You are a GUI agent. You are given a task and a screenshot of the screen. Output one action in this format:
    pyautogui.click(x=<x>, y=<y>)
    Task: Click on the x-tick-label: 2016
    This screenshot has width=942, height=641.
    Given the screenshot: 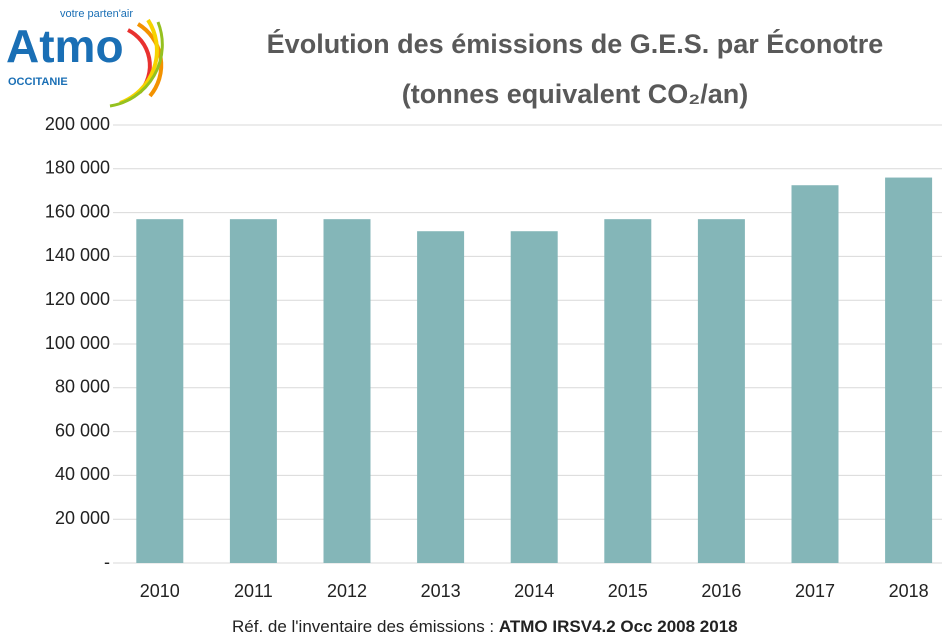 What is the action you would take?
    pyautogui.click(x=721, y=591)
    